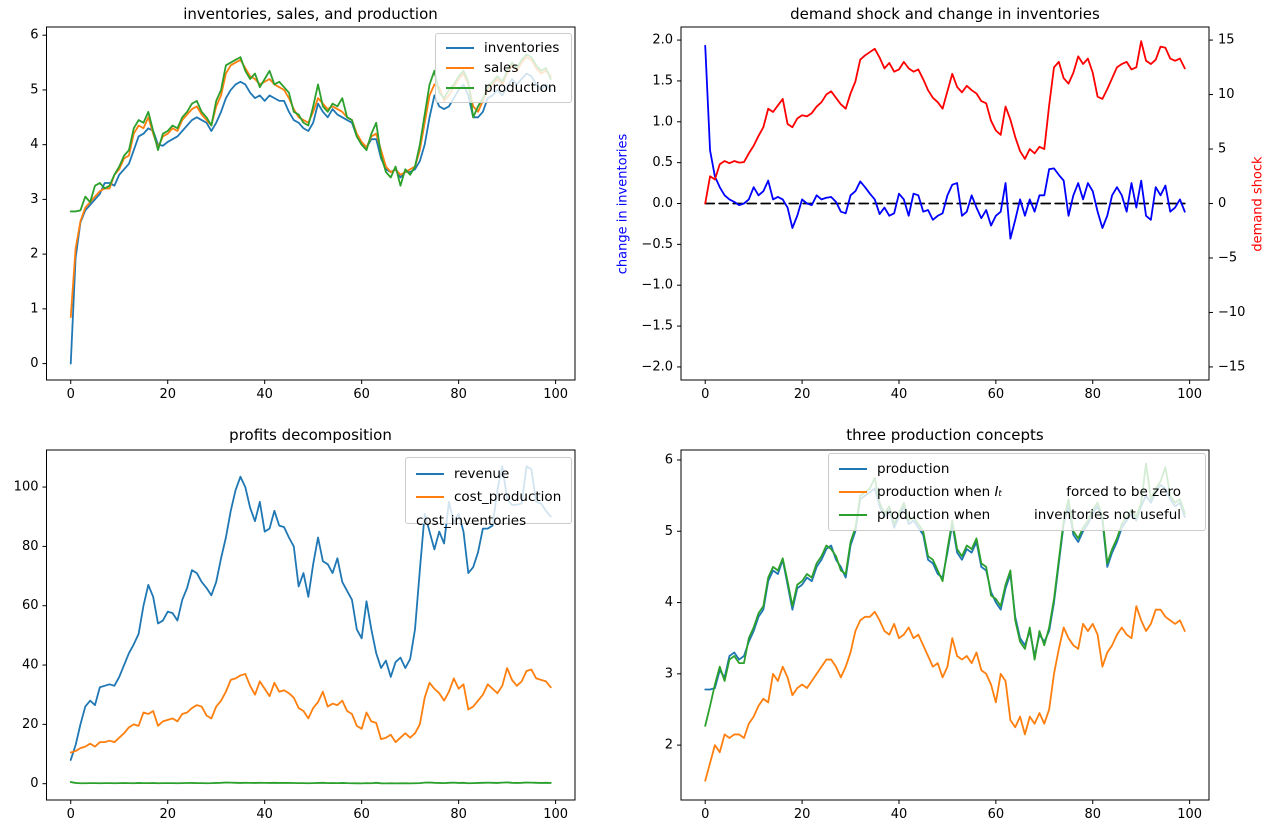 The image size is (1277, 834). Describe the element at coordinates (1017, 515) in the screenshot. I see `legend-item: production when inventories not useful` at that location.